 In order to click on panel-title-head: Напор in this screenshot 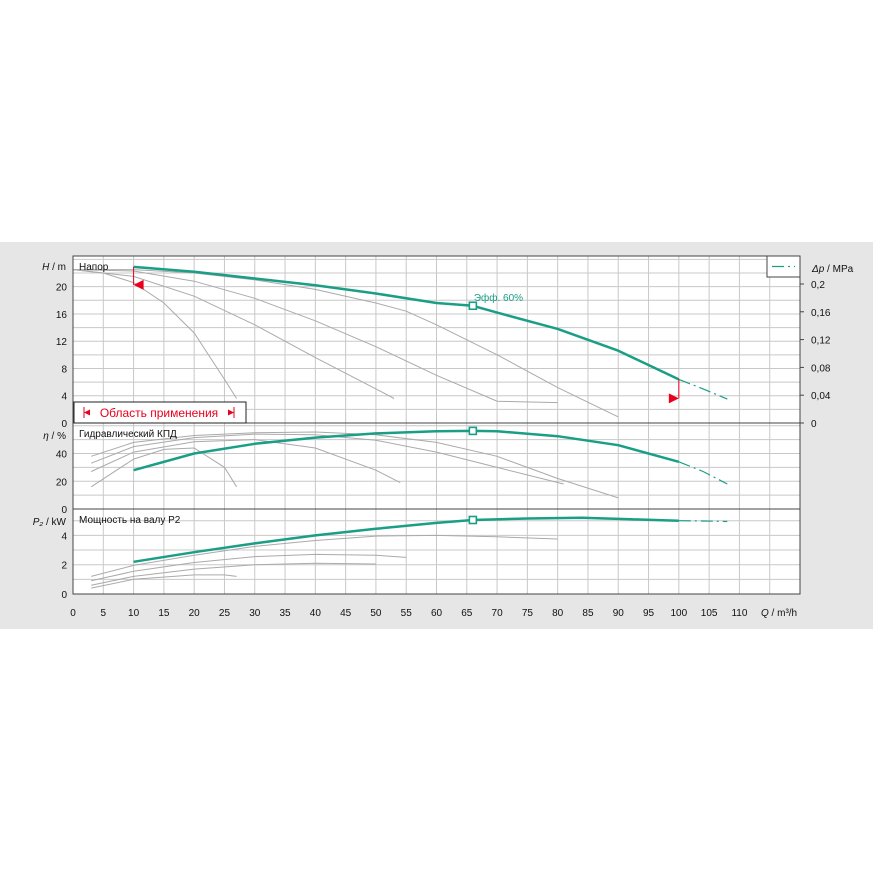, I will do `click(94, 267)`.